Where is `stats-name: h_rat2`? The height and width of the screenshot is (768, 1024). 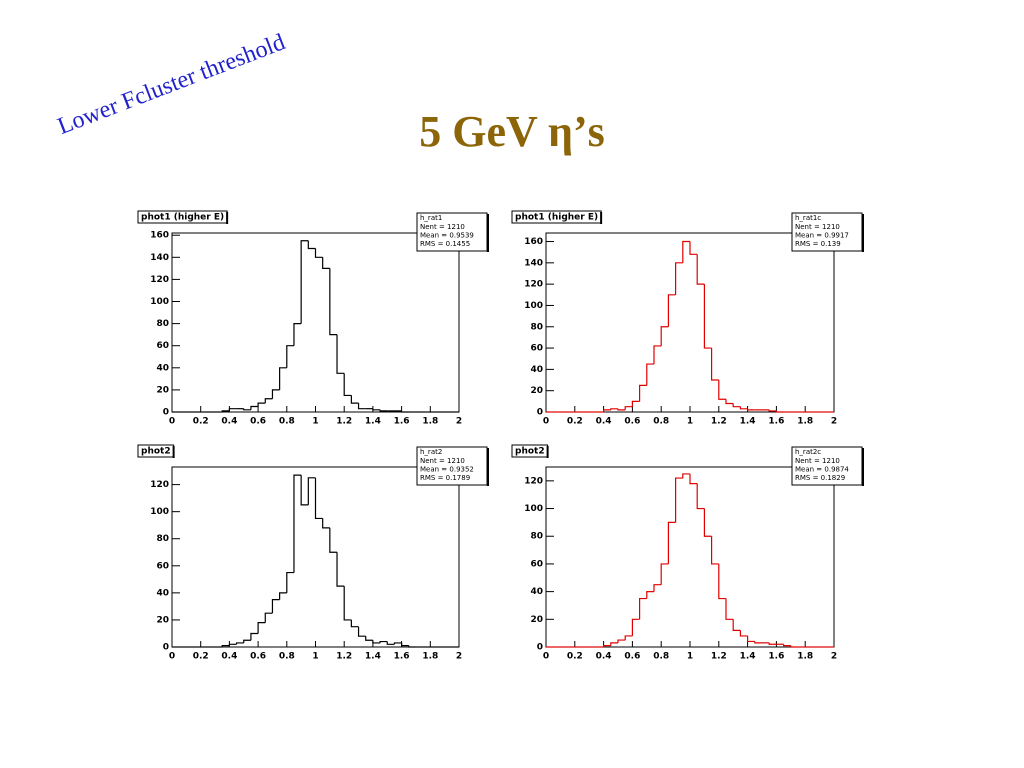 stats-name: h_rat2 is located at coordinates (431, 452).